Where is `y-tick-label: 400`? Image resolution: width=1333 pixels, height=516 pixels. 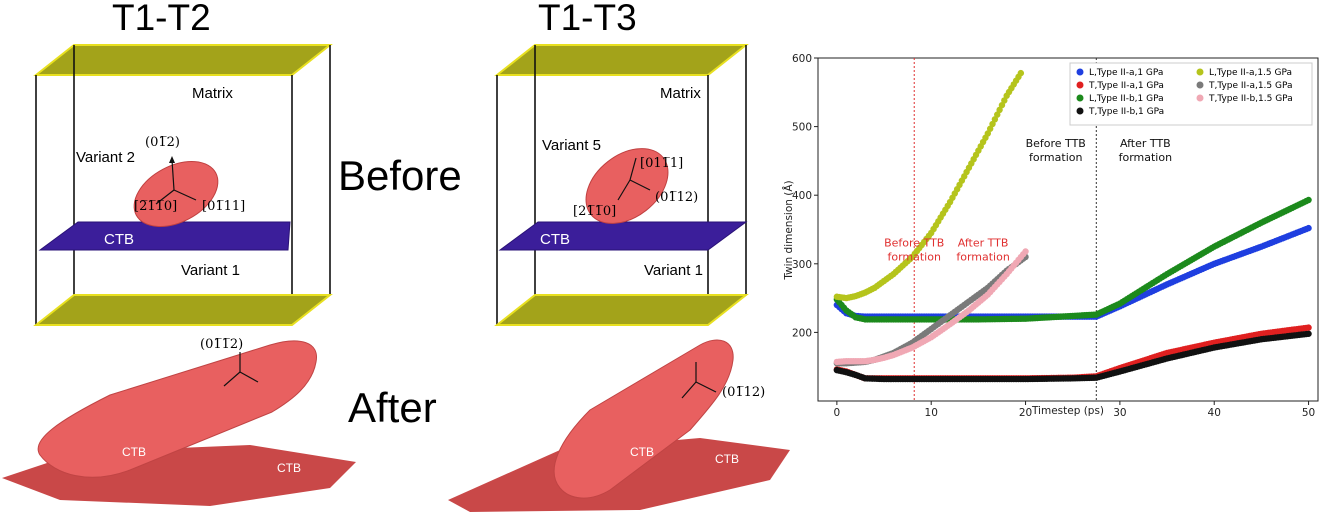
y-tick-label: 400 is located at coordinates (802, 196).